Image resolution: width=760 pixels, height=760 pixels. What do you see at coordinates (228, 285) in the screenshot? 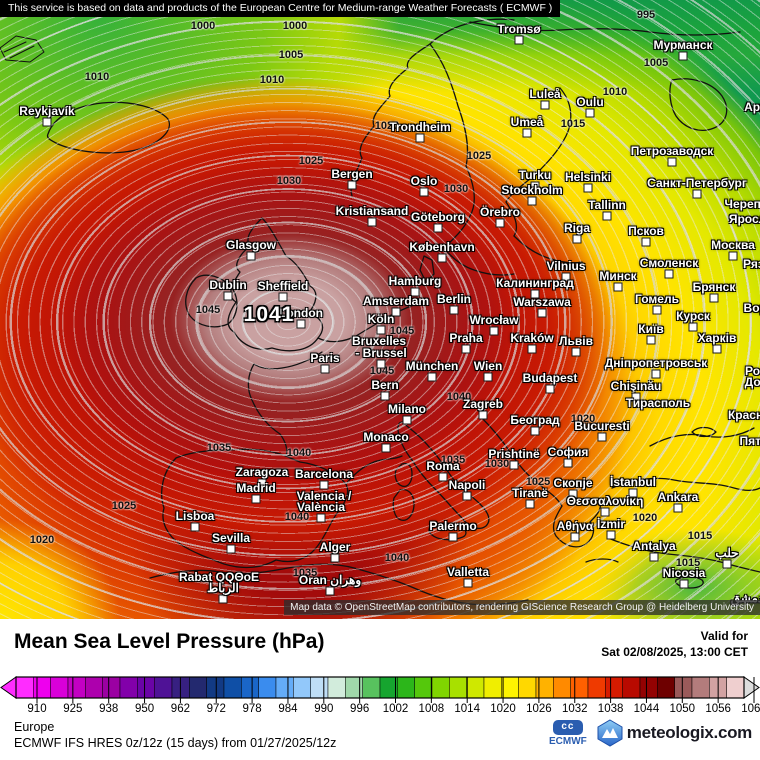
I see `city-label: Dublin` at bounding box center [228, 285].